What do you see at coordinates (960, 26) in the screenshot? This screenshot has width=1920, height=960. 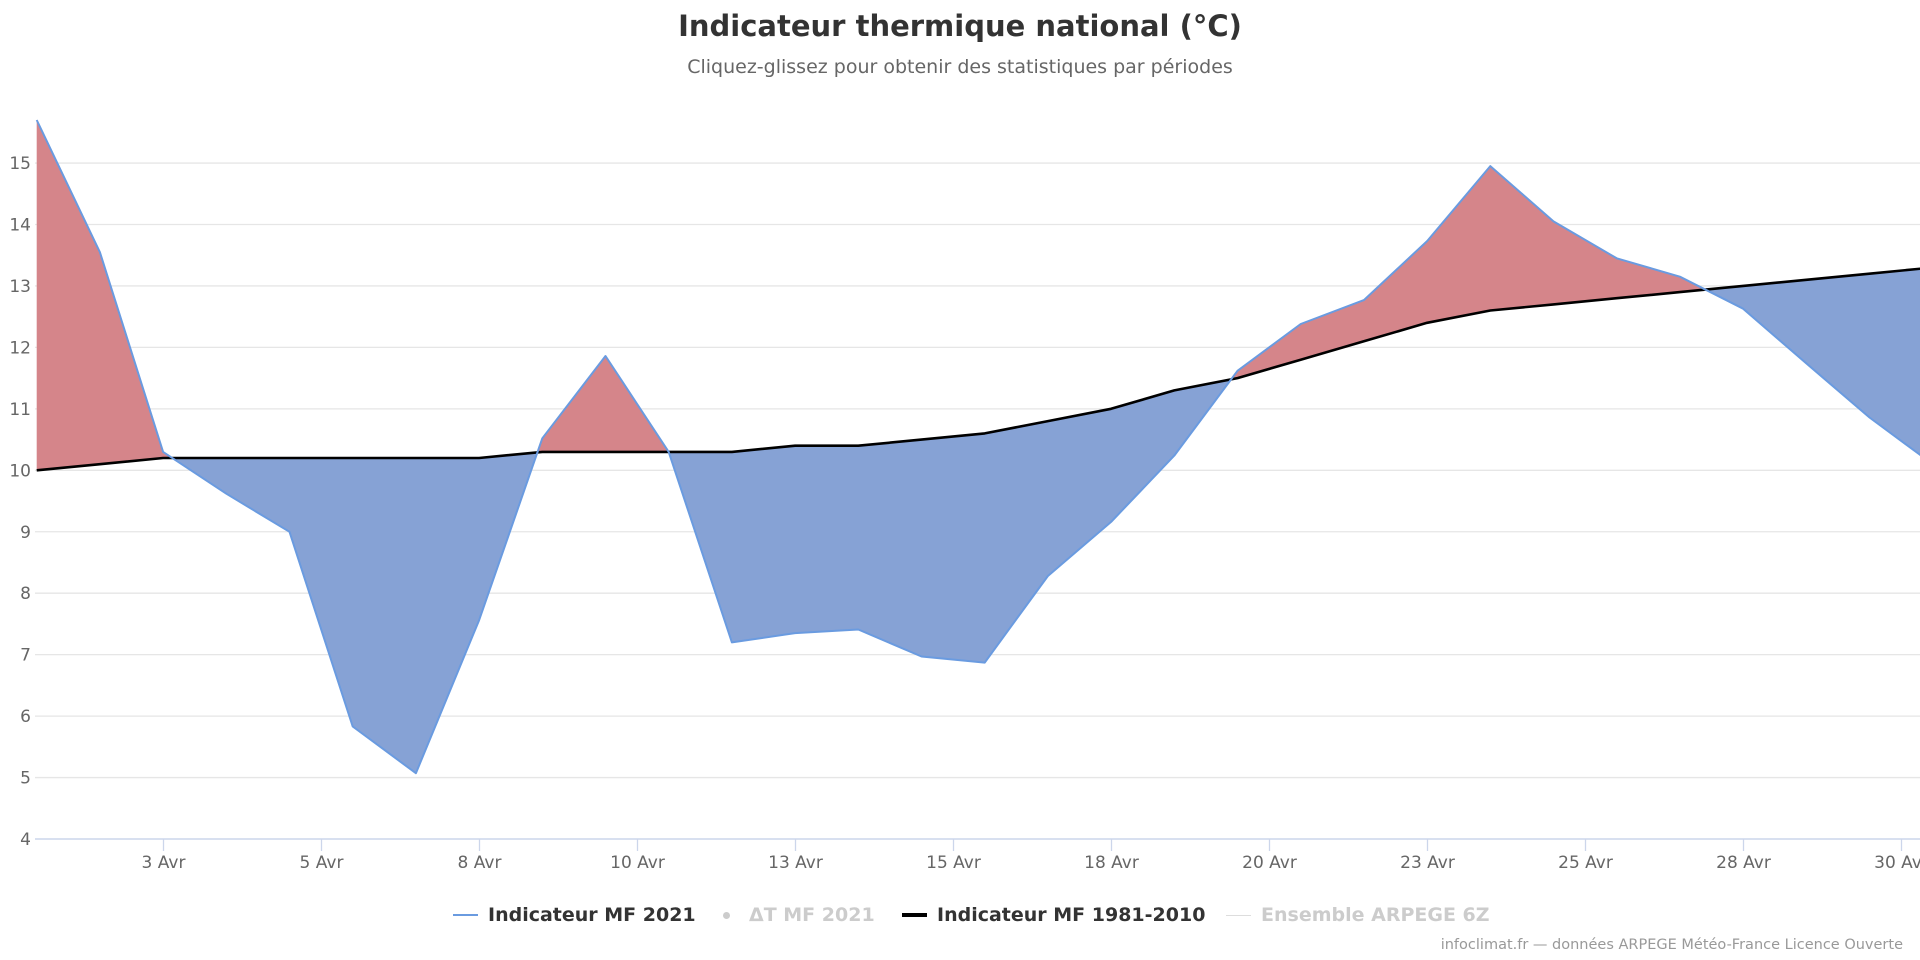 I see `chart-title: Indicateur thermique national (°C)` at bounding box center [960, 26].